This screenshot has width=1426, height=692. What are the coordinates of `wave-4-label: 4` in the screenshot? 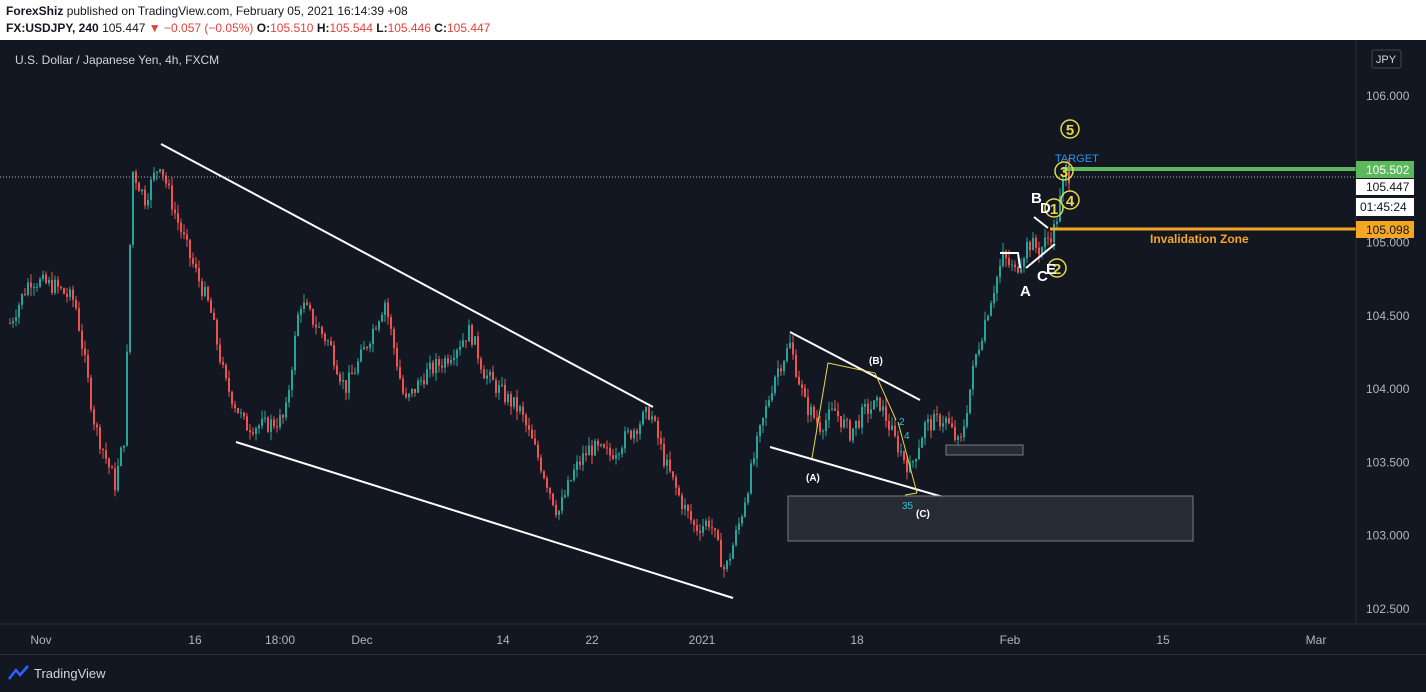 It's located at (1070, 201).